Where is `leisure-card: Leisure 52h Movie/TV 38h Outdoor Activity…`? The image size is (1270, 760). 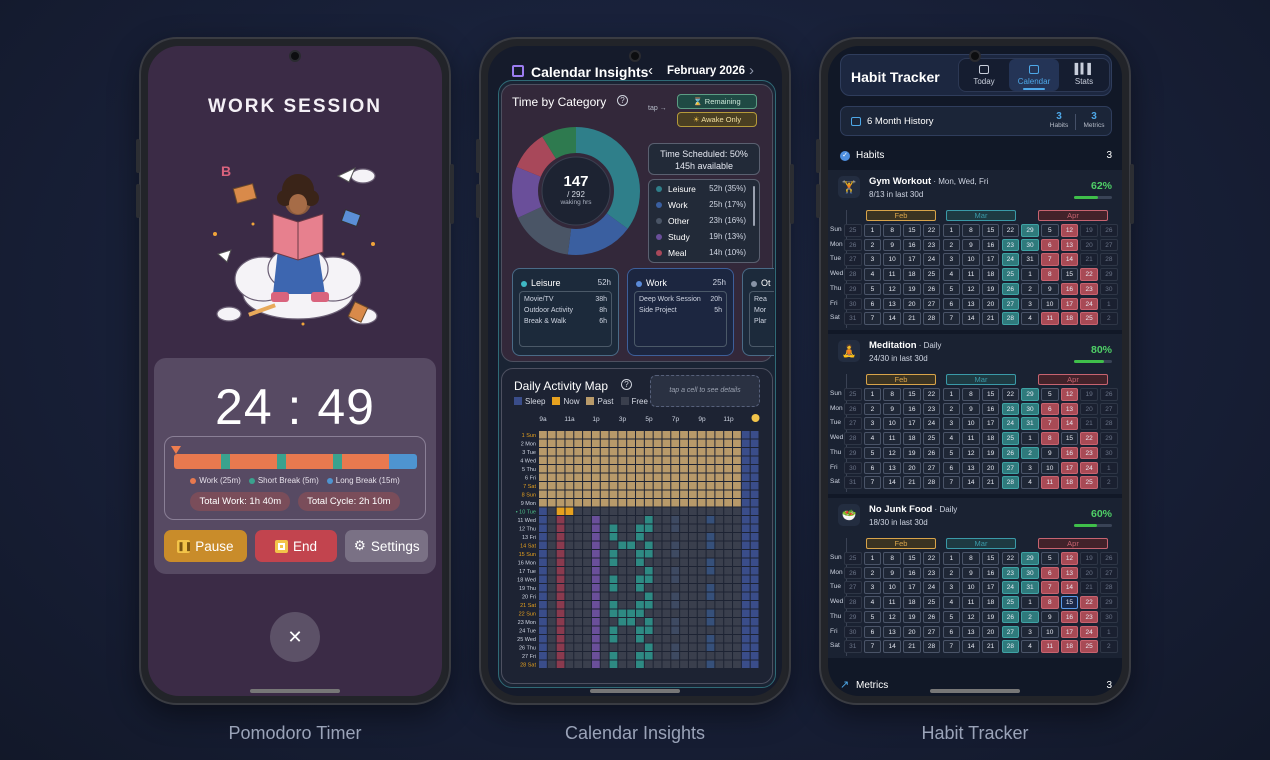
leisure-card: Leisure 52h Movie/TV 38h Outdoor Activity… is located at coordinates (565, 312).